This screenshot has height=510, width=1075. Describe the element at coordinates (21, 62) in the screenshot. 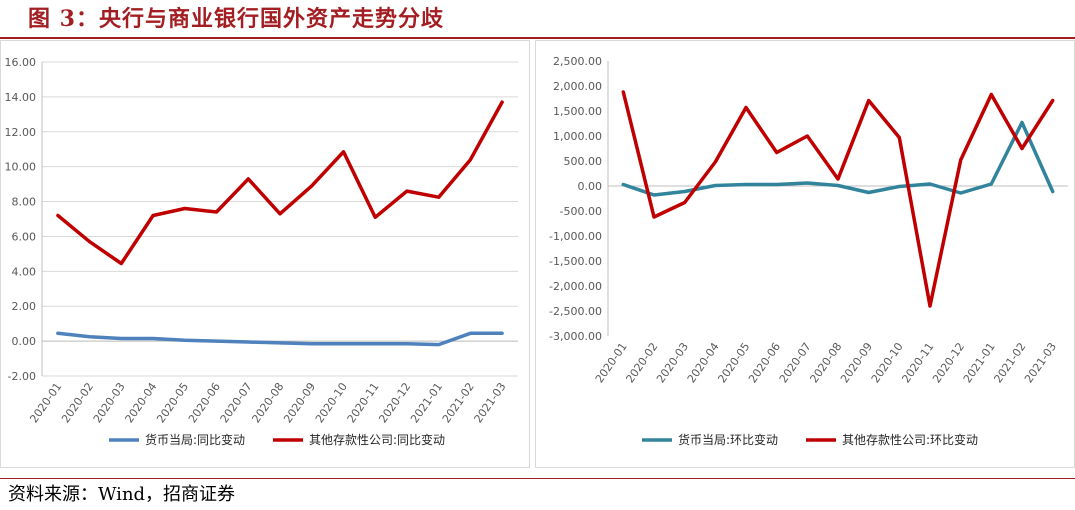

I see `y-tick-label: 16.00` at that location.